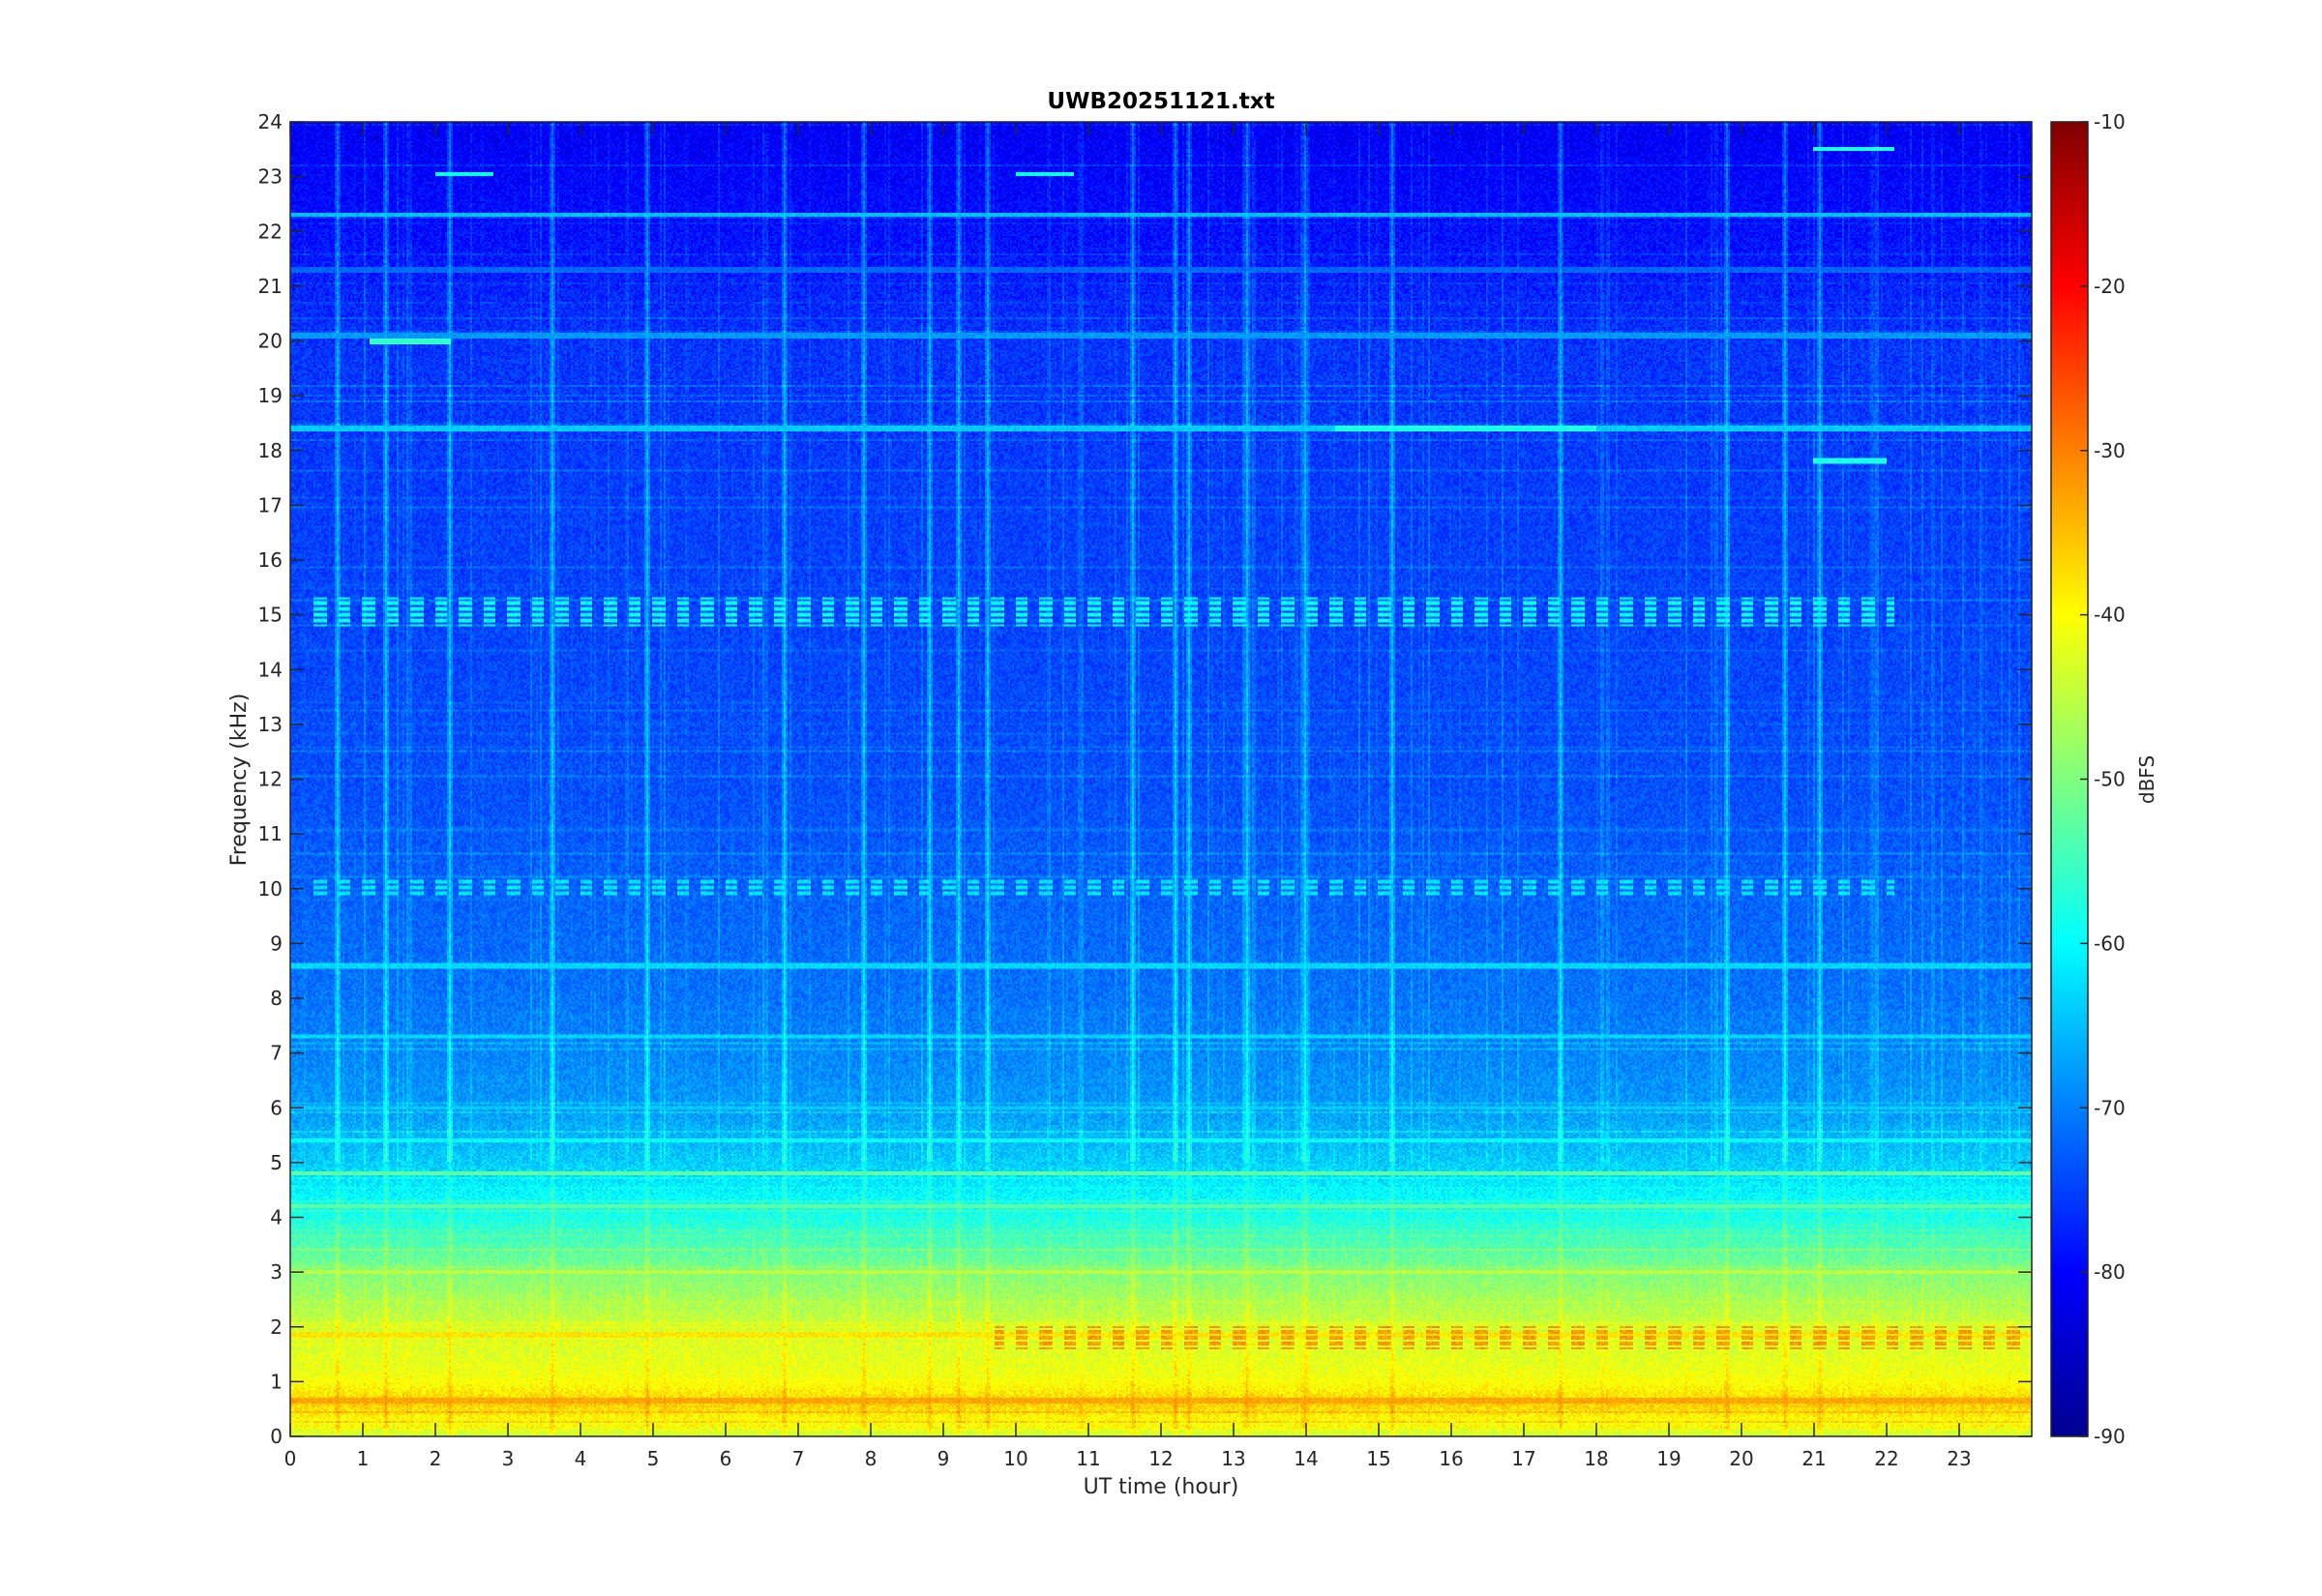 The image size is (2322, 1596). What do you see at coordinates (1886, 1458) in the screenshot?
I see `x-tick-label: 22` at bounding box center [1886, 1458].